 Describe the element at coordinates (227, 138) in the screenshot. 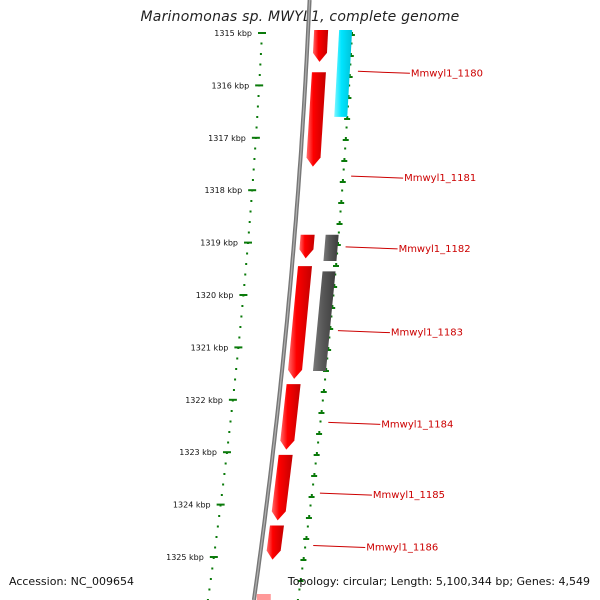

I see `tick-label: 1317 kbp` at that location.